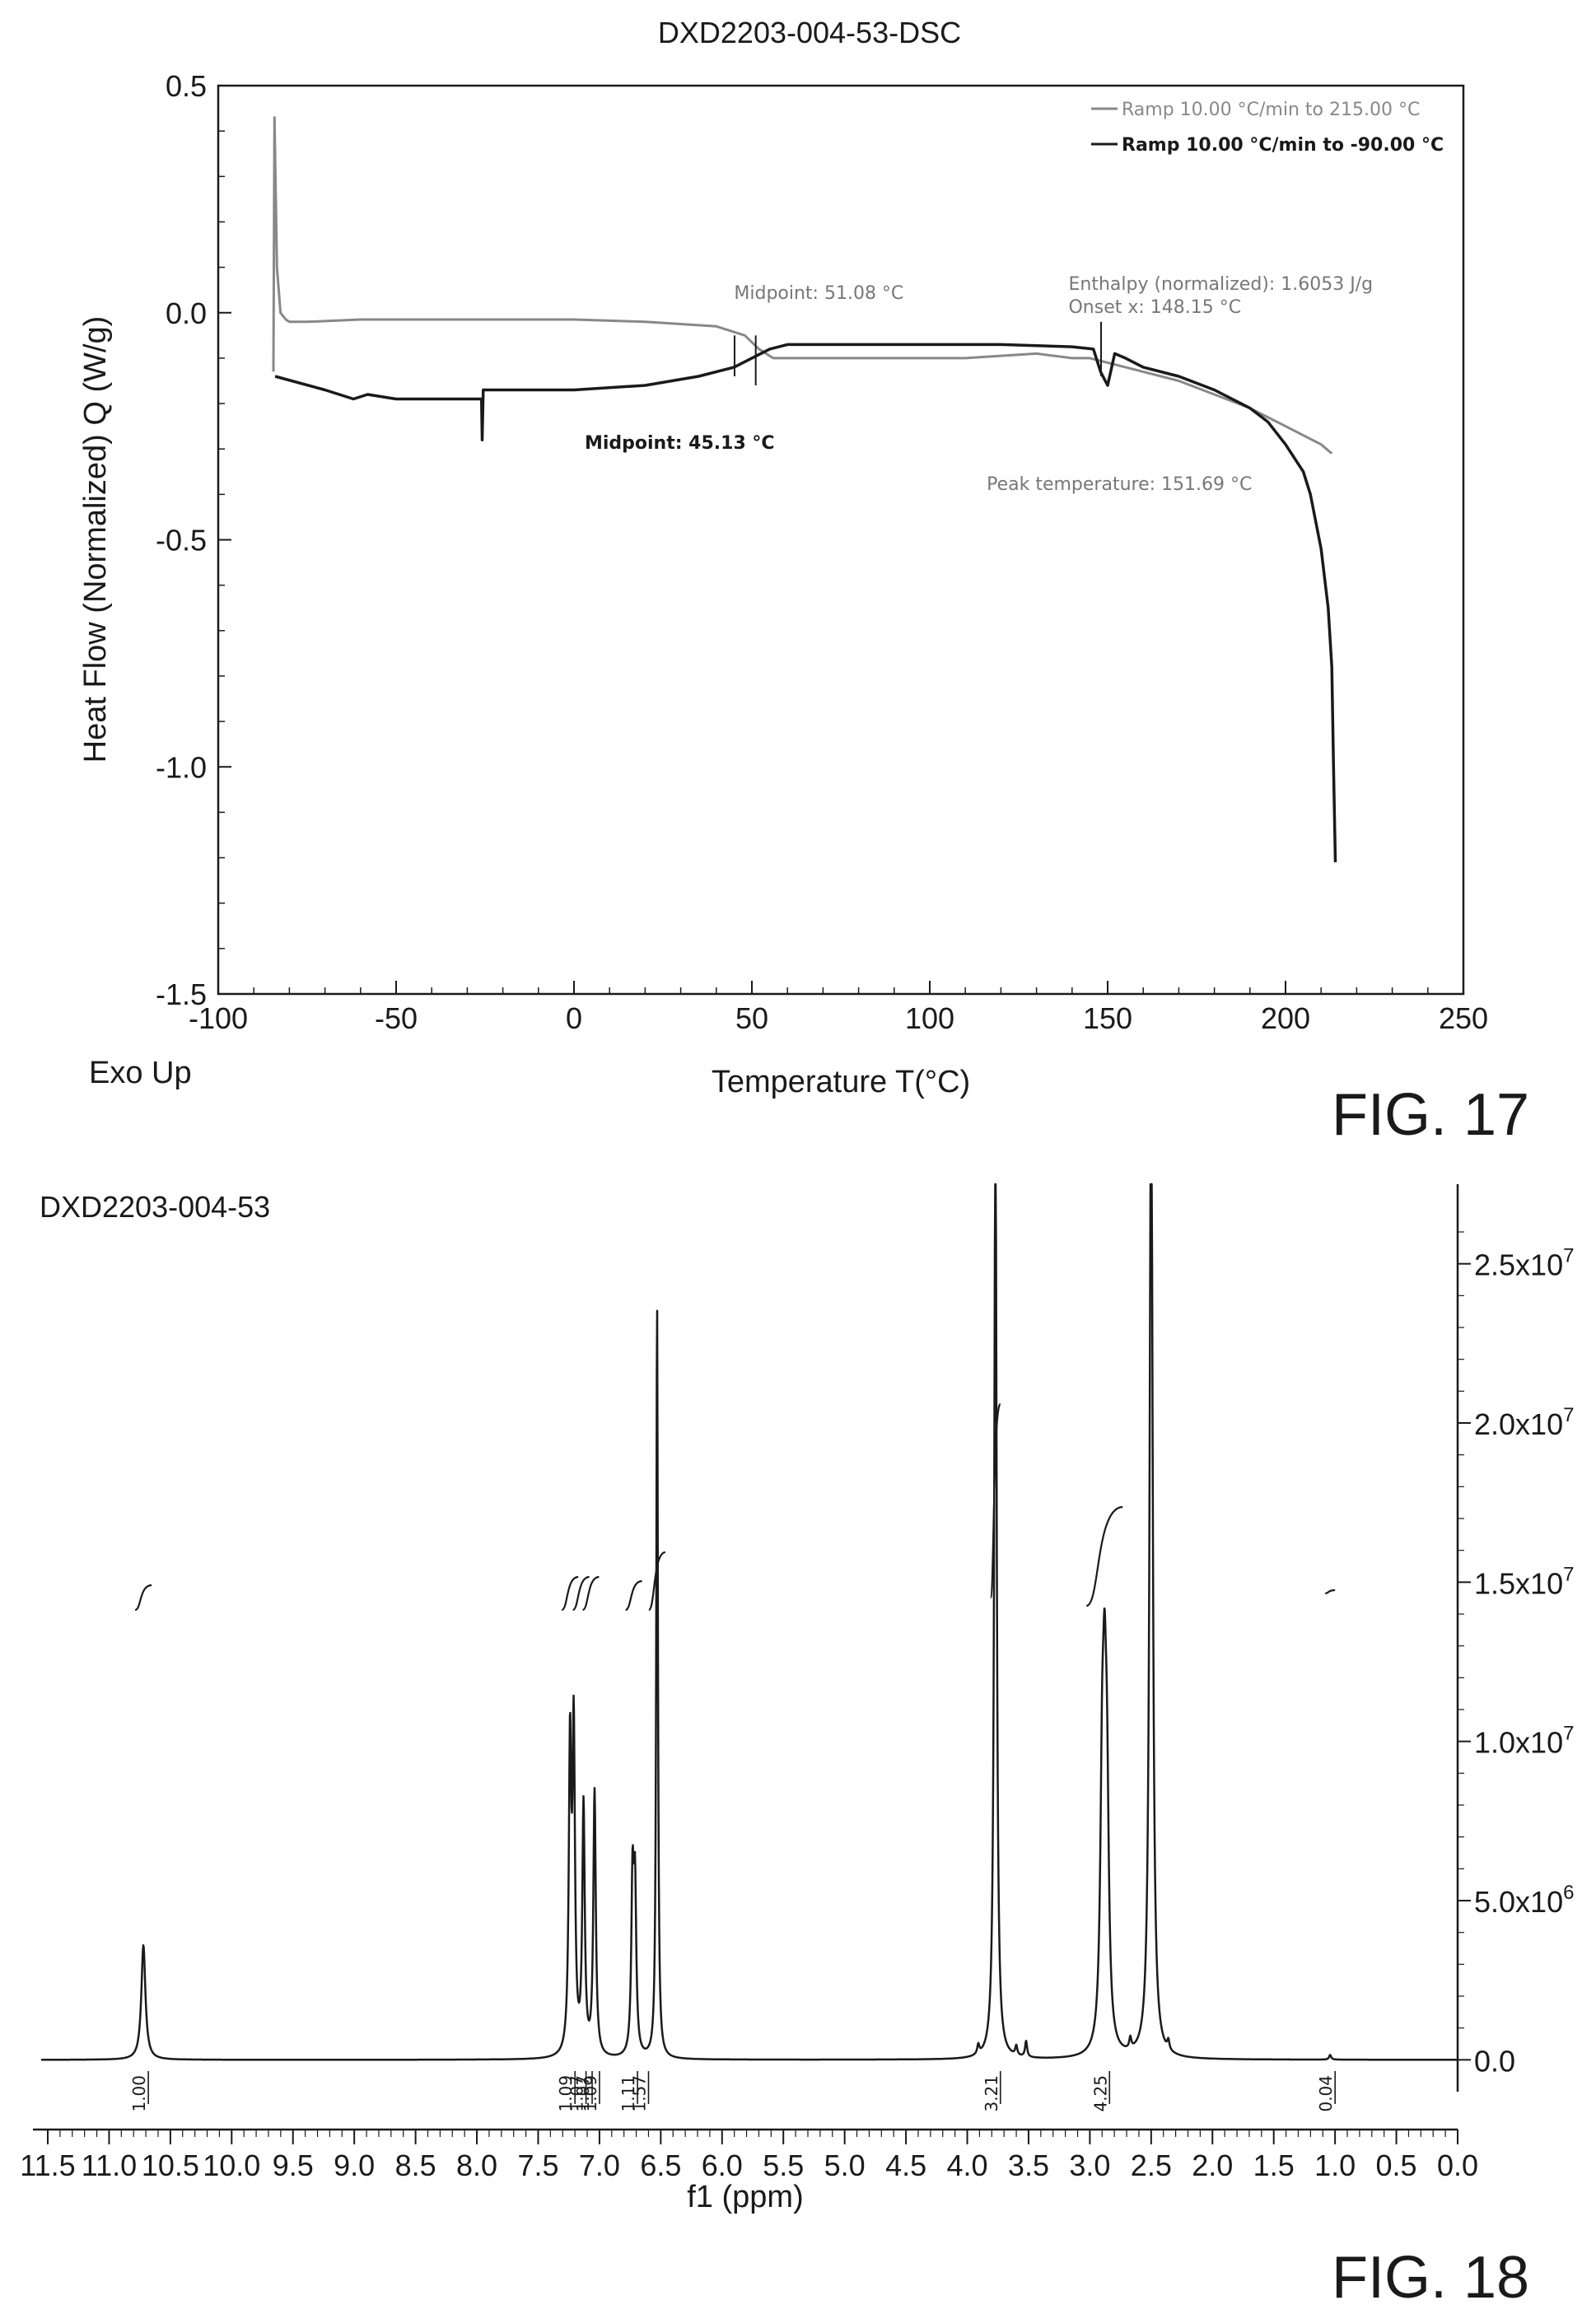 Image resolution: width=1596 pixels, height=2314 pixels. I want to click on nmr-x-tick-label: 7.5, so click(537, 2165).